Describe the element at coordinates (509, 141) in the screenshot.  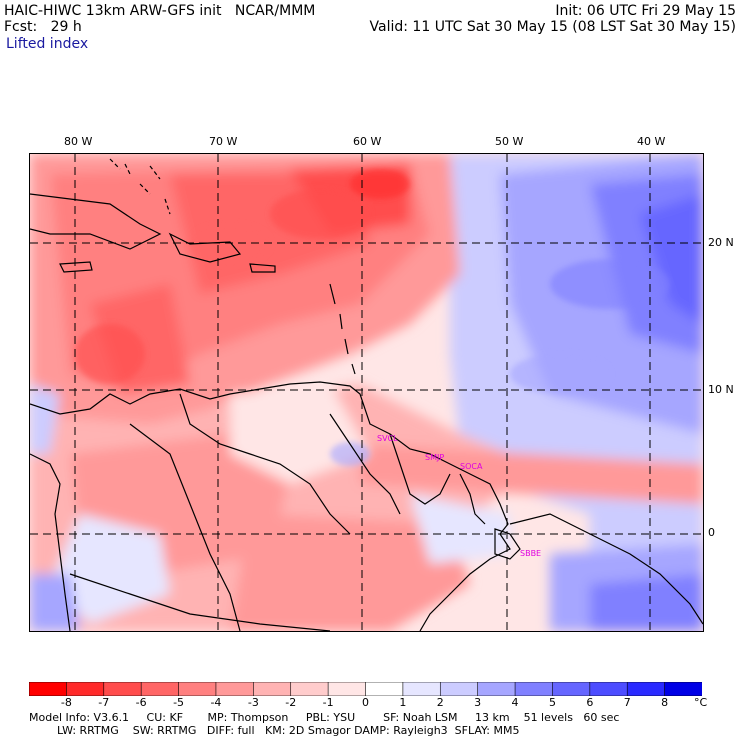
I see `lon-label-50w: 50 W` at that location.